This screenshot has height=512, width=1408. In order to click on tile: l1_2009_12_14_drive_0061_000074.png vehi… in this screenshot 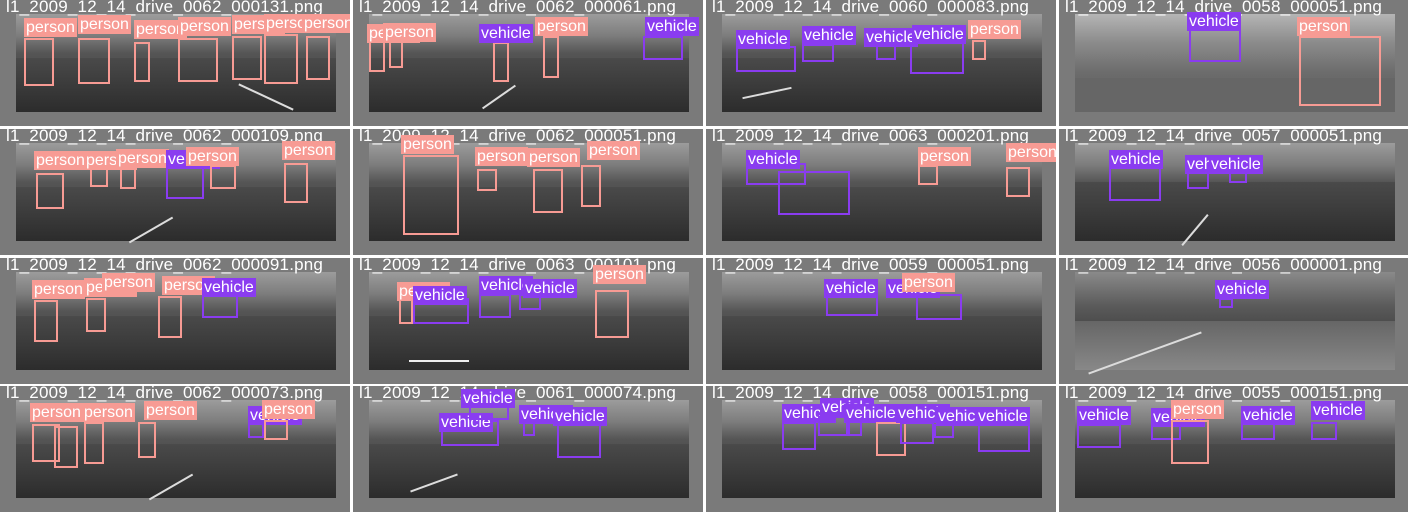, I will do `click(528, 449)`.